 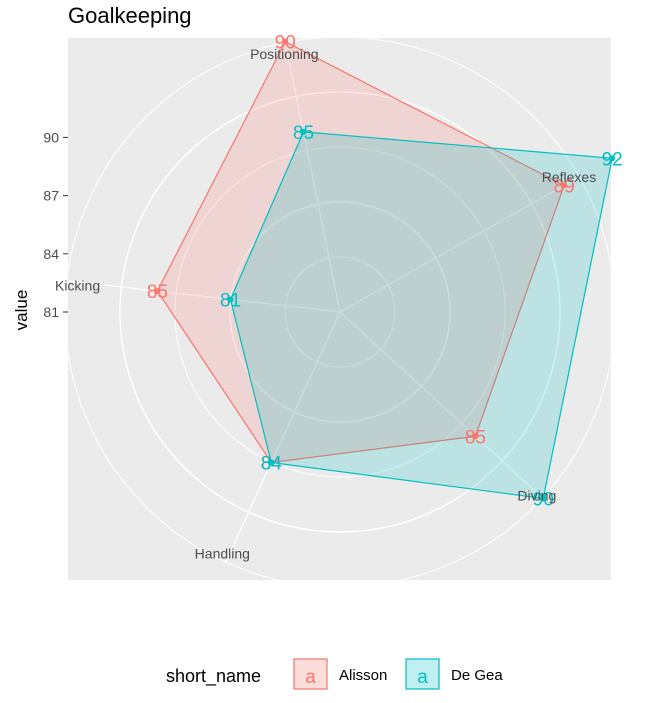 I want to click on grid-circle, so click(x=340, y=312).